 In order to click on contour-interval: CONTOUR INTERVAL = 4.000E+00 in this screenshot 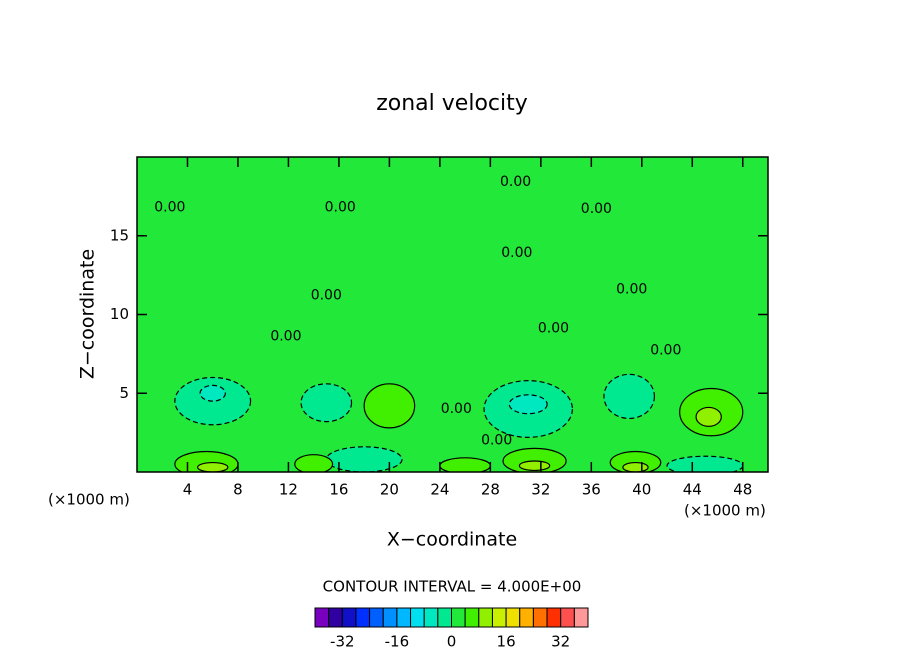, I will do `click(452, 587)`.